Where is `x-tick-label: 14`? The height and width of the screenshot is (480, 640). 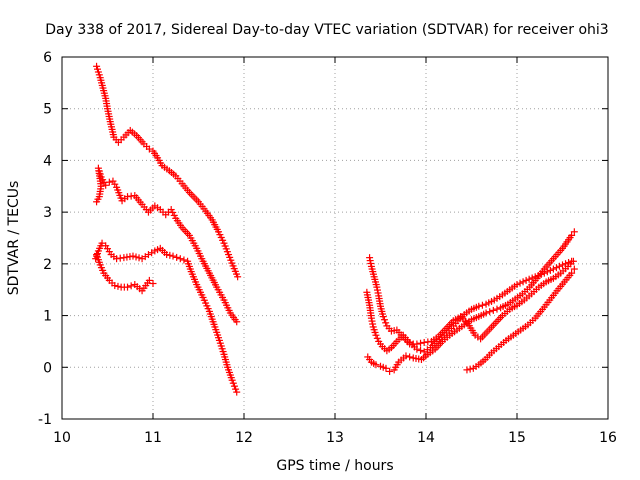 x-tick-label: 14 is located at coordinates (426, 438).